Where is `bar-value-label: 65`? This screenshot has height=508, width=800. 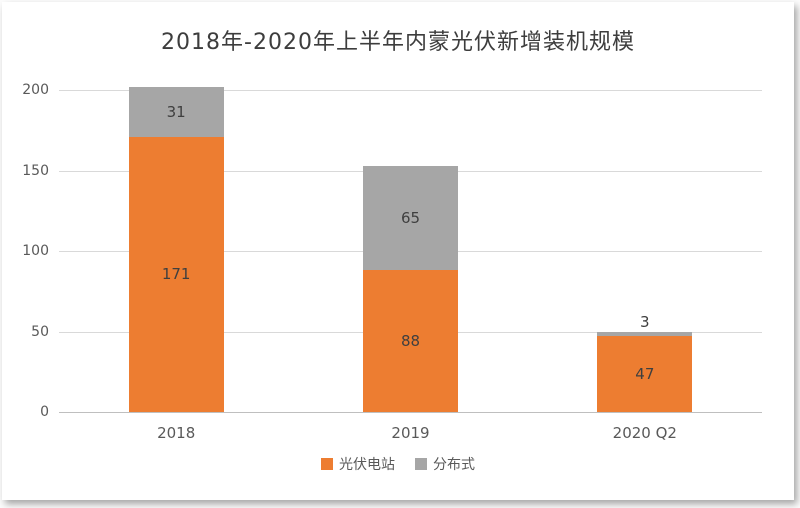
bar-value-label: 65 is located at coordinates (410, 218).